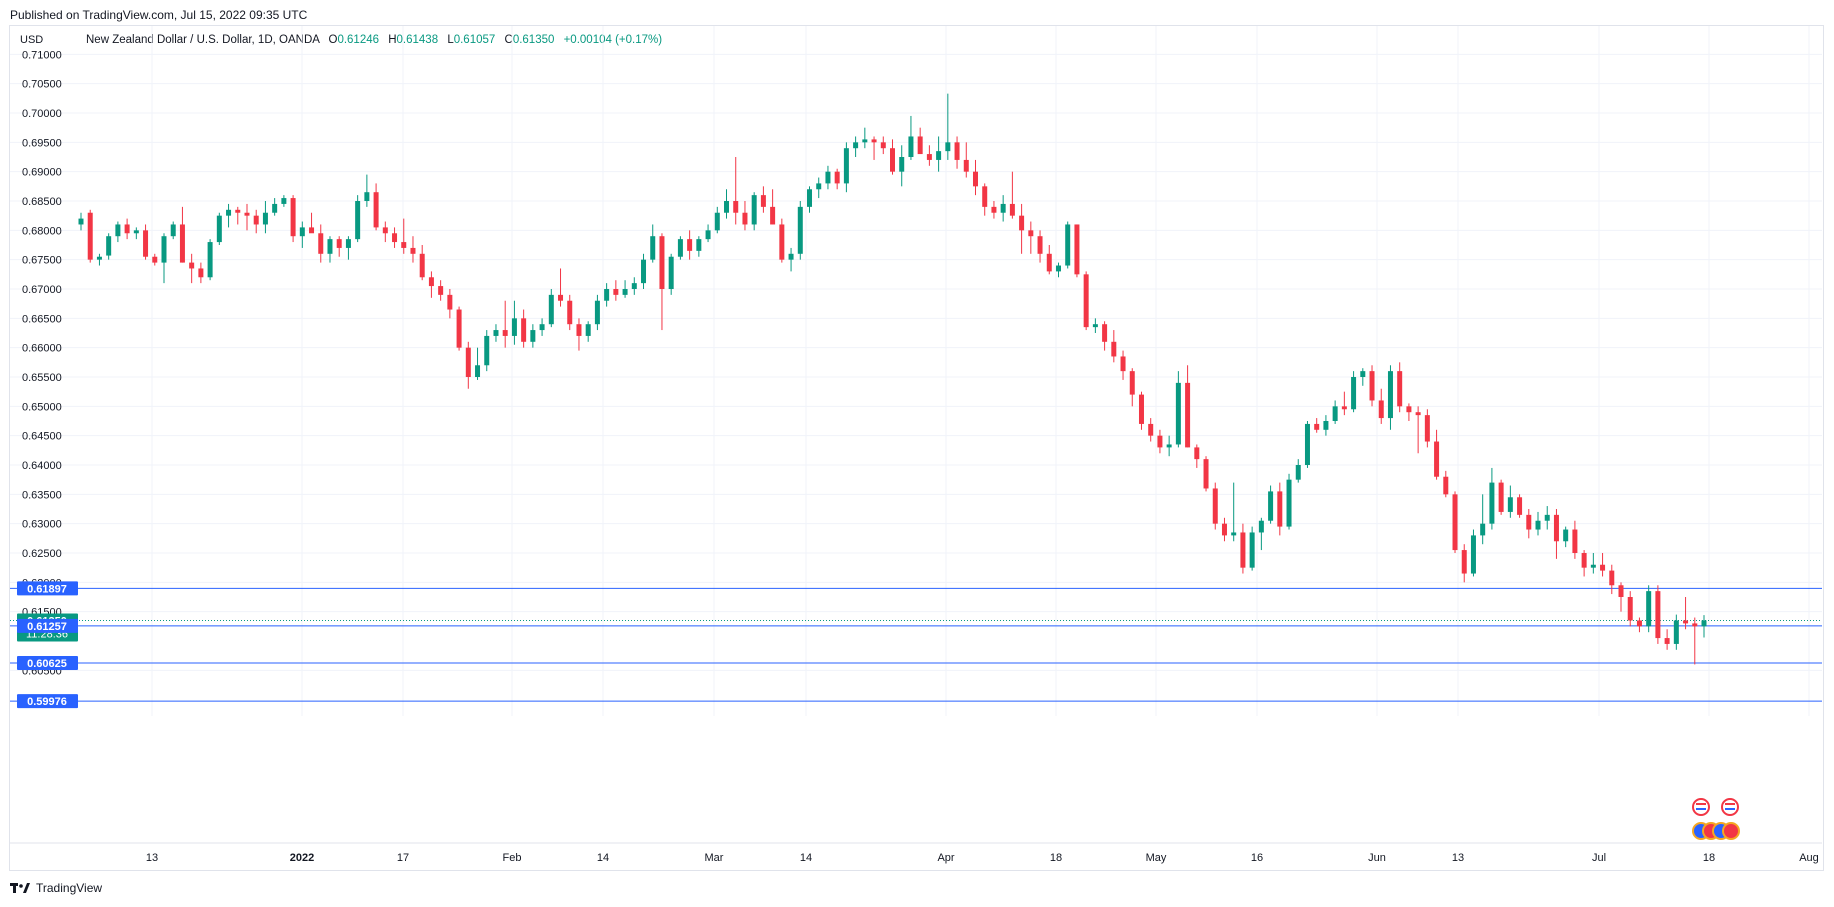  Describe the element at coordinates (1257, 858) in the screenshot. I see `x-tick-label: 16` at that location.